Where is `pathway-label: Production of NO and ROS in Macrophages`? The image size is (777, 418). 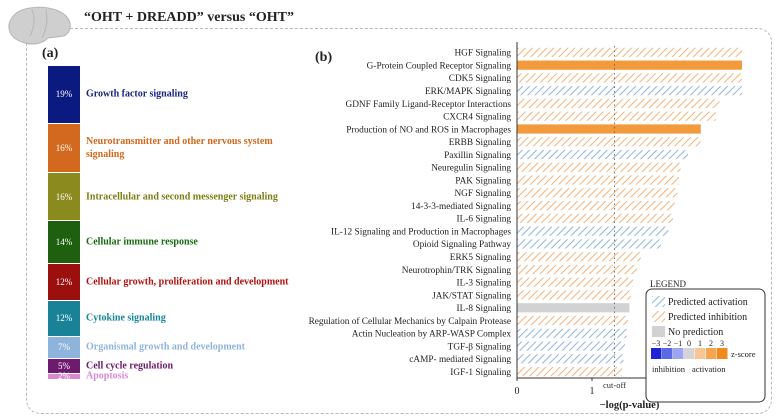 pathway-label: Production of NO and ROS in Macrophages is located at coordinates (428, 129).